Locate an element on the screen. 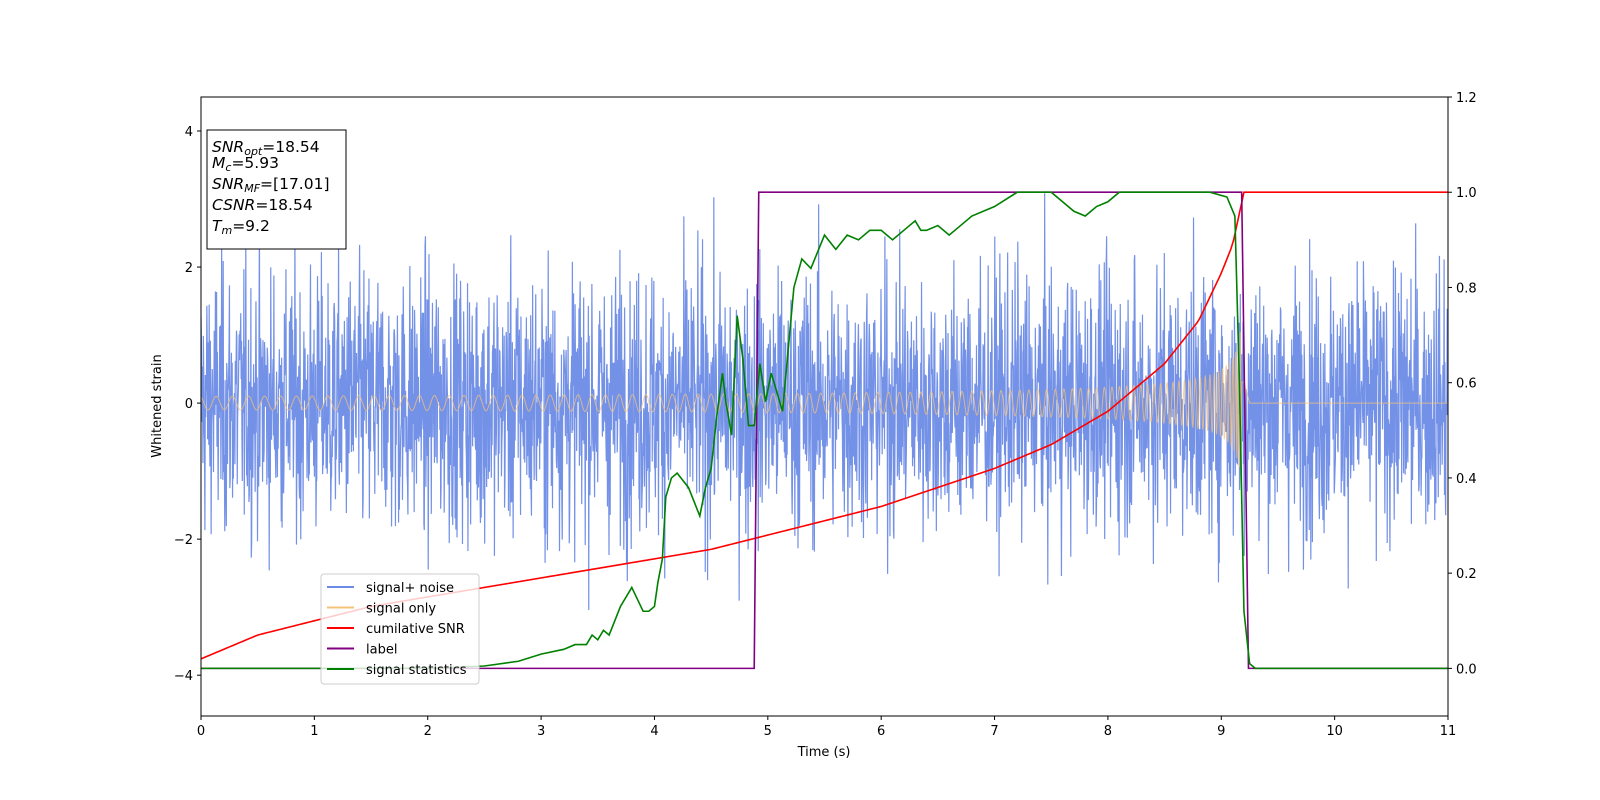 This screenshot has height=800, width=1600. x-tick-label: 1 is located at coordinates (314, 731).